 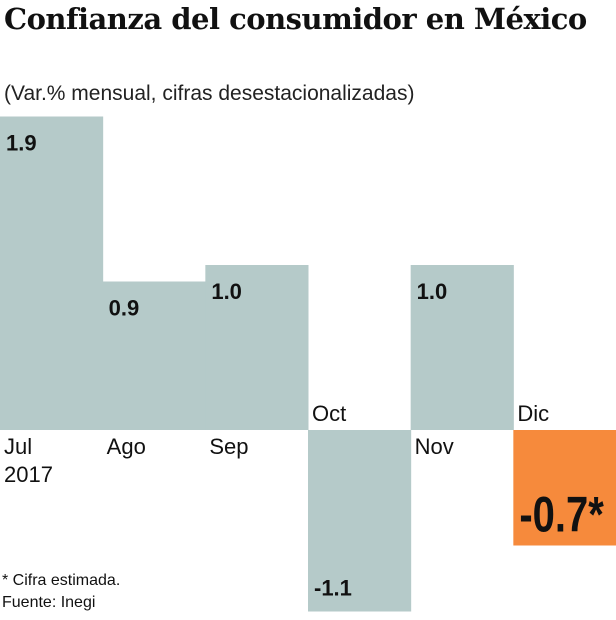 I want to click on chart-title: Confianza del consumidor en México, so click(x=295, y=19).